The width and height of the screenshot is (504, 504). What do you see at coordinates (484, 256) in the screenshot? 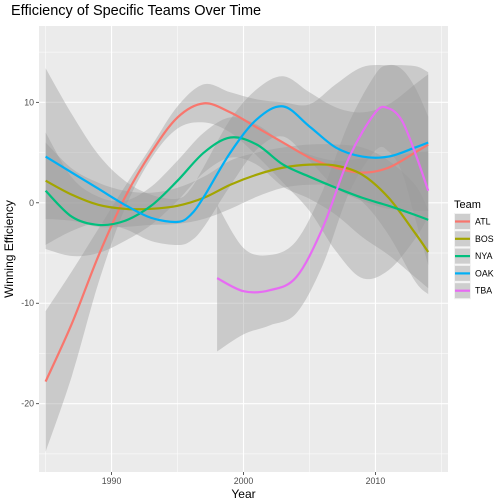
I see `legend-label: NYA` at bounding box center [484, 256].